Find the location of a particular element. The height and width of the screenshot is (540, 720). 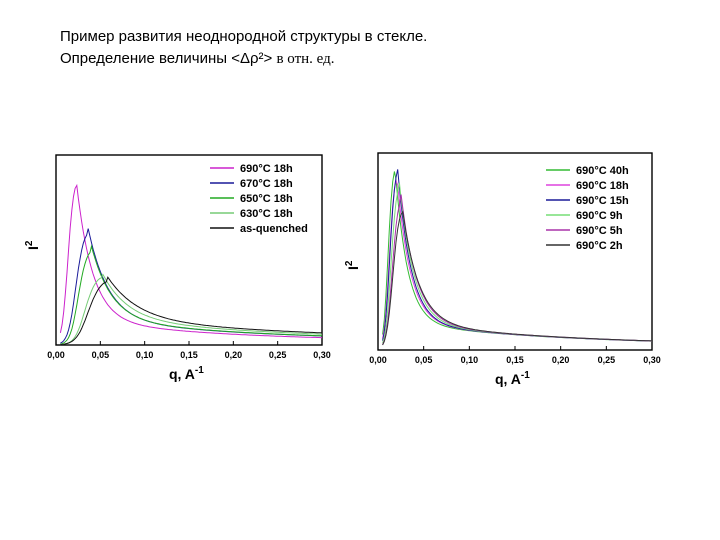

legend-label-3: 690°C 9h is located at coordinates (599, 216).